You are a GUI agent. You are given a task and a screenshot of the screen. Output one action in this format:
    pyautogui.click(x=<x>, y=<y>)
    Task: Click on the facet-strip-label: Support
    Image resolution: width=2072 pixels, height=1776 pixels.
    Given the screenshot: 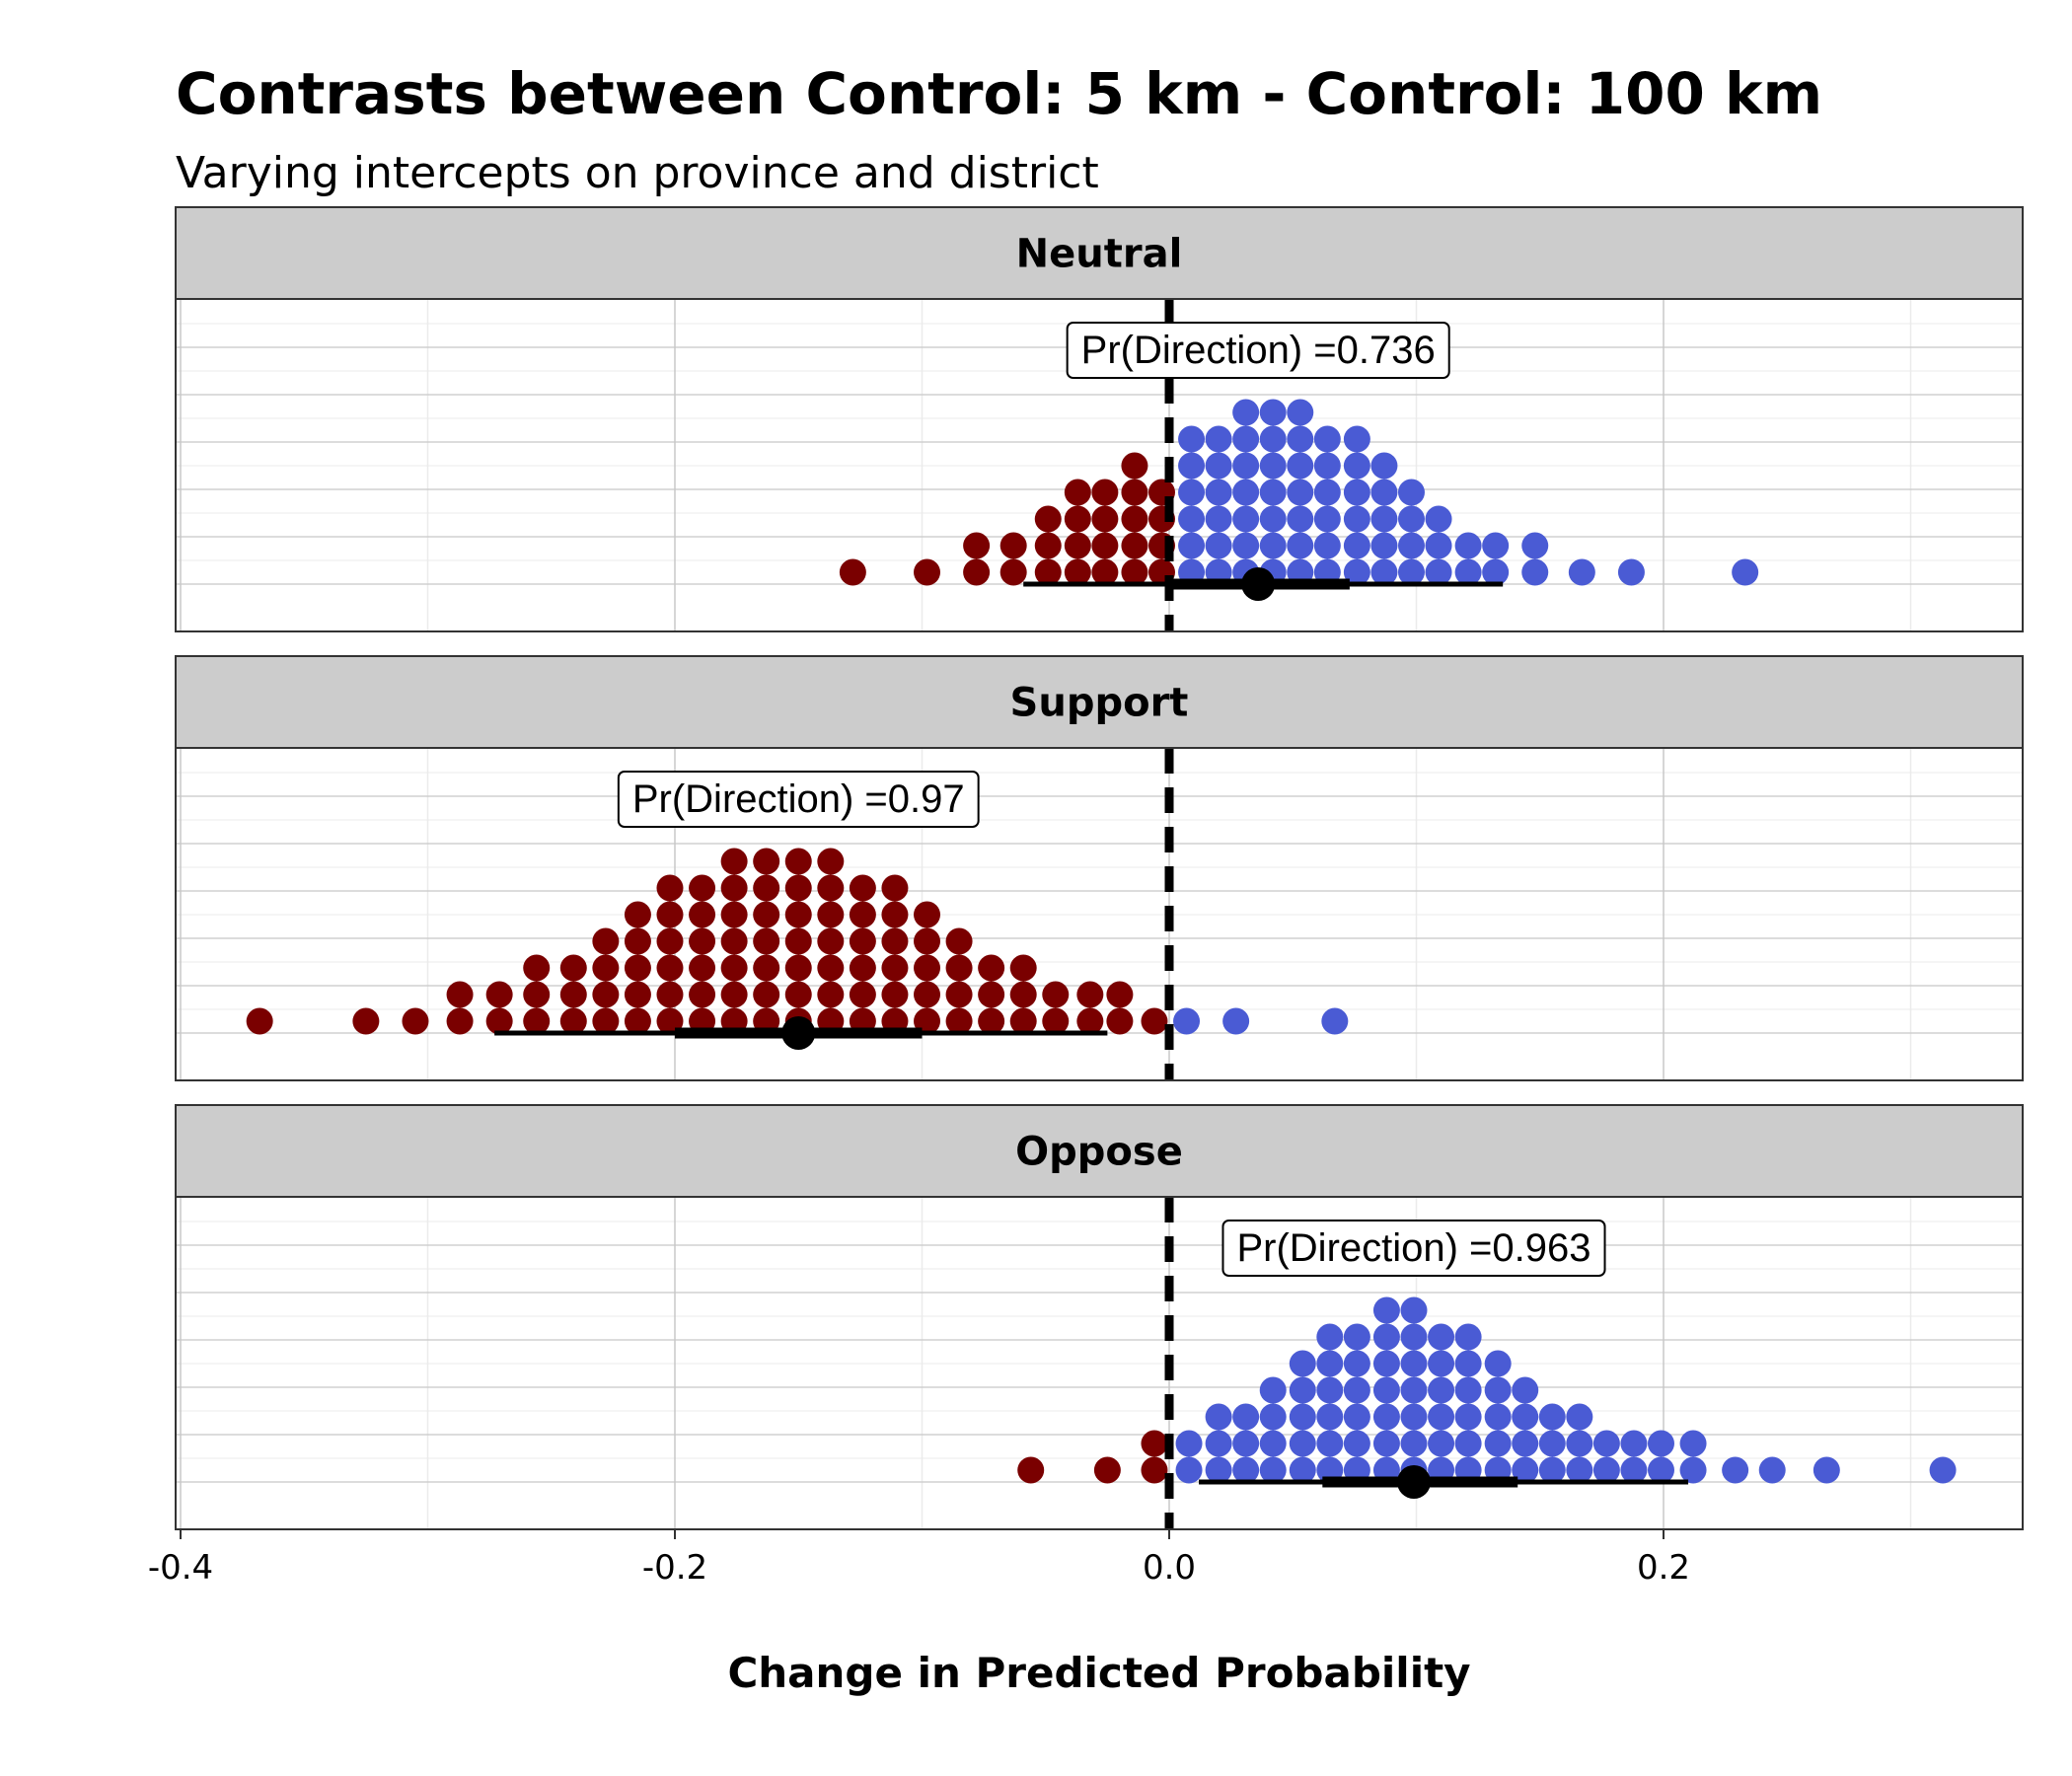 What is the action you would take?
    pyautogui.click(x=1099, y=703)
    